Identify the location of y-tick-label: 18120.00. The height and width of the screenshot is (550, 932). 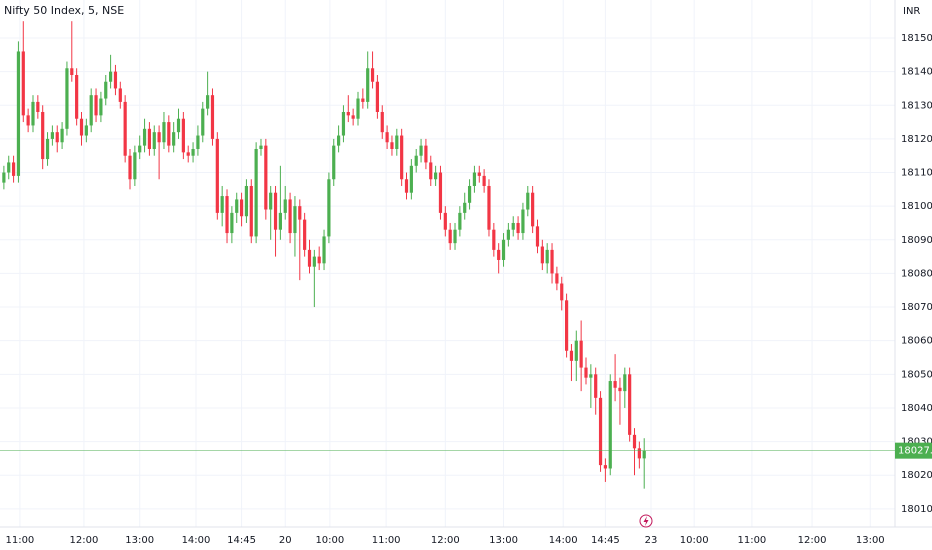
(916, 139).